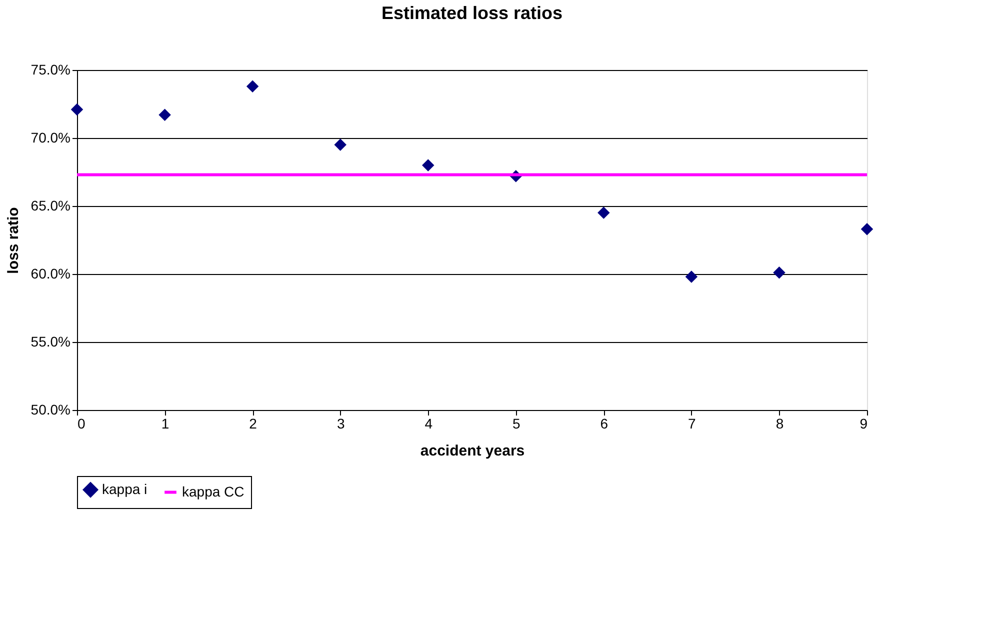 Image resolution: width=990 pixels, height=626 pixels. What do you see at coordinates (516, 424) in the screenshot?
I see `x-tick-label: 5` at bounding box center [516, 424].